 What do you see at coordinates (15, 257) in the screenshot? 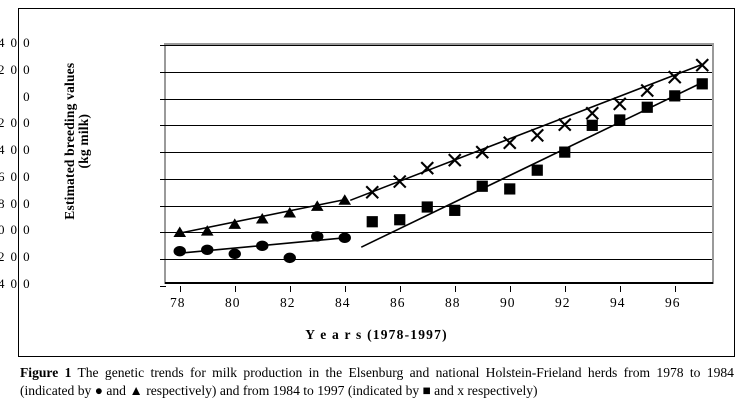
I see `y-axis-tick-label: -1 2 0 0` at bounding box center [15, 257].